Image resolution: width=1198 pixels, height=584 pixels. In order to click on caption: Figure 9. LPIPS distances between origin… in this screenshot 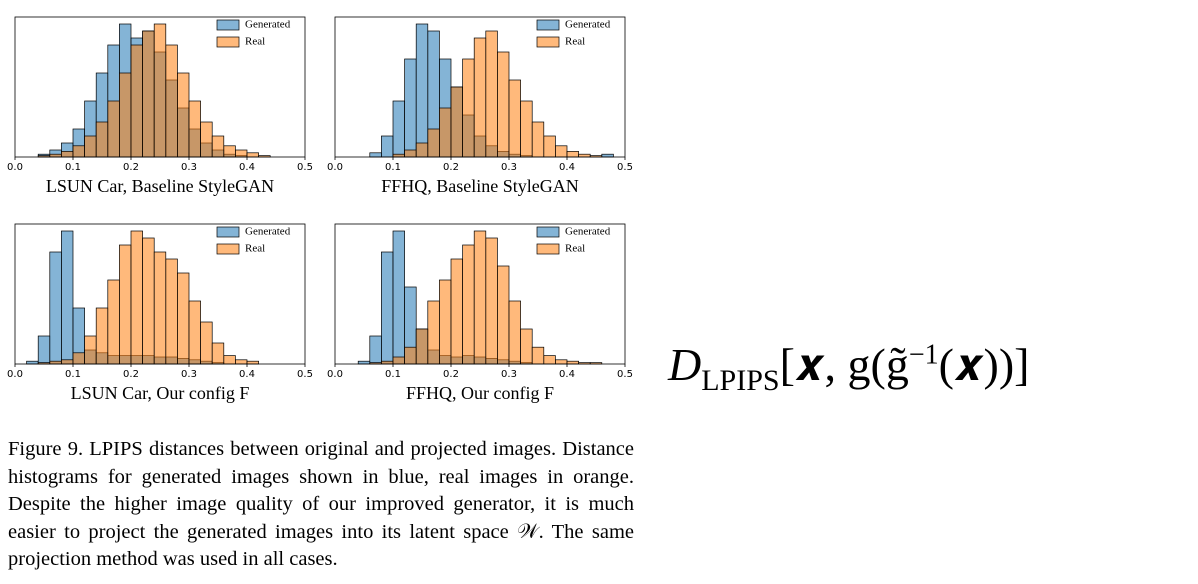, I will do `click(321, 504)`.